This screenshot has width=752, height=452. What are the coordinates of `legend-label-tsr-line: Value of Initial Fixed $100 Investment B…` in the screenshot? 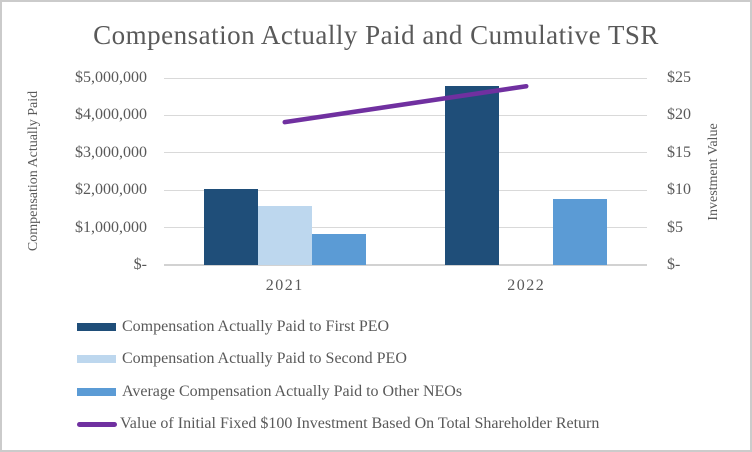 It's located at (360, 423).